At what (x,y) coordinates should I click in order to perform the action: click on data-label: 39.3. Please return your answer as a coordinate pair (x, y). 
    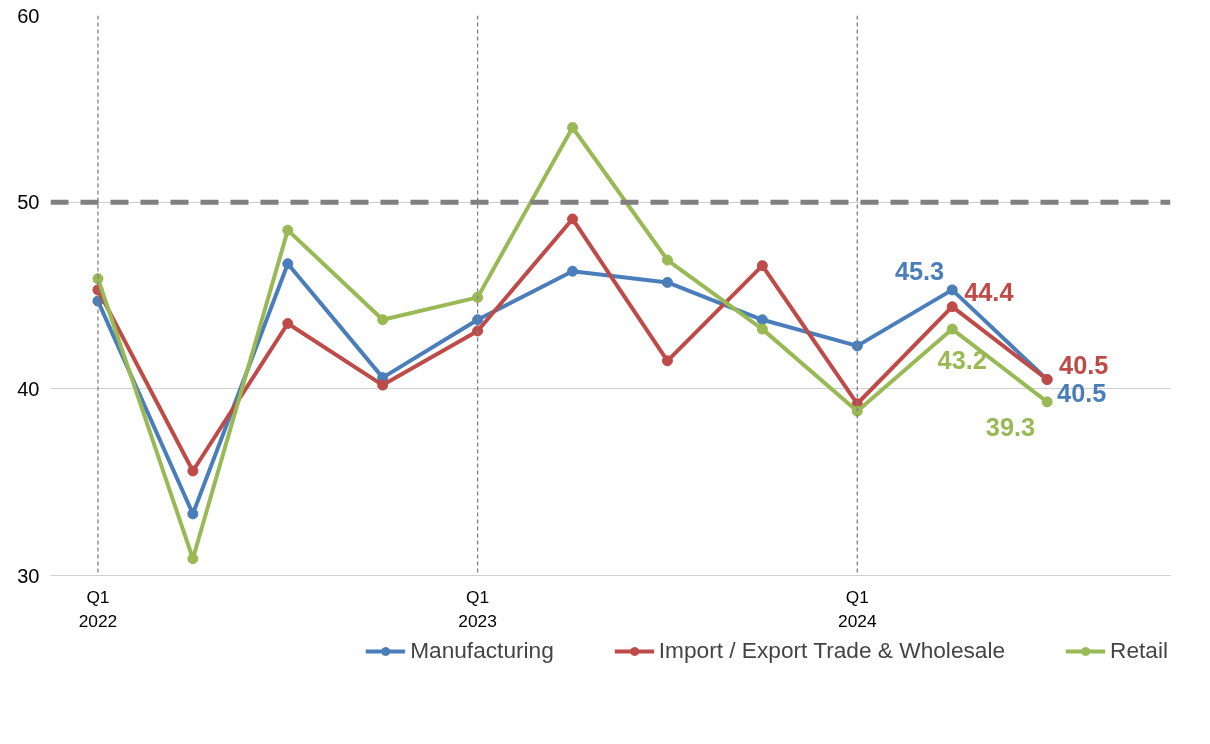
    Looking at the image, I should click on (1010, 426).